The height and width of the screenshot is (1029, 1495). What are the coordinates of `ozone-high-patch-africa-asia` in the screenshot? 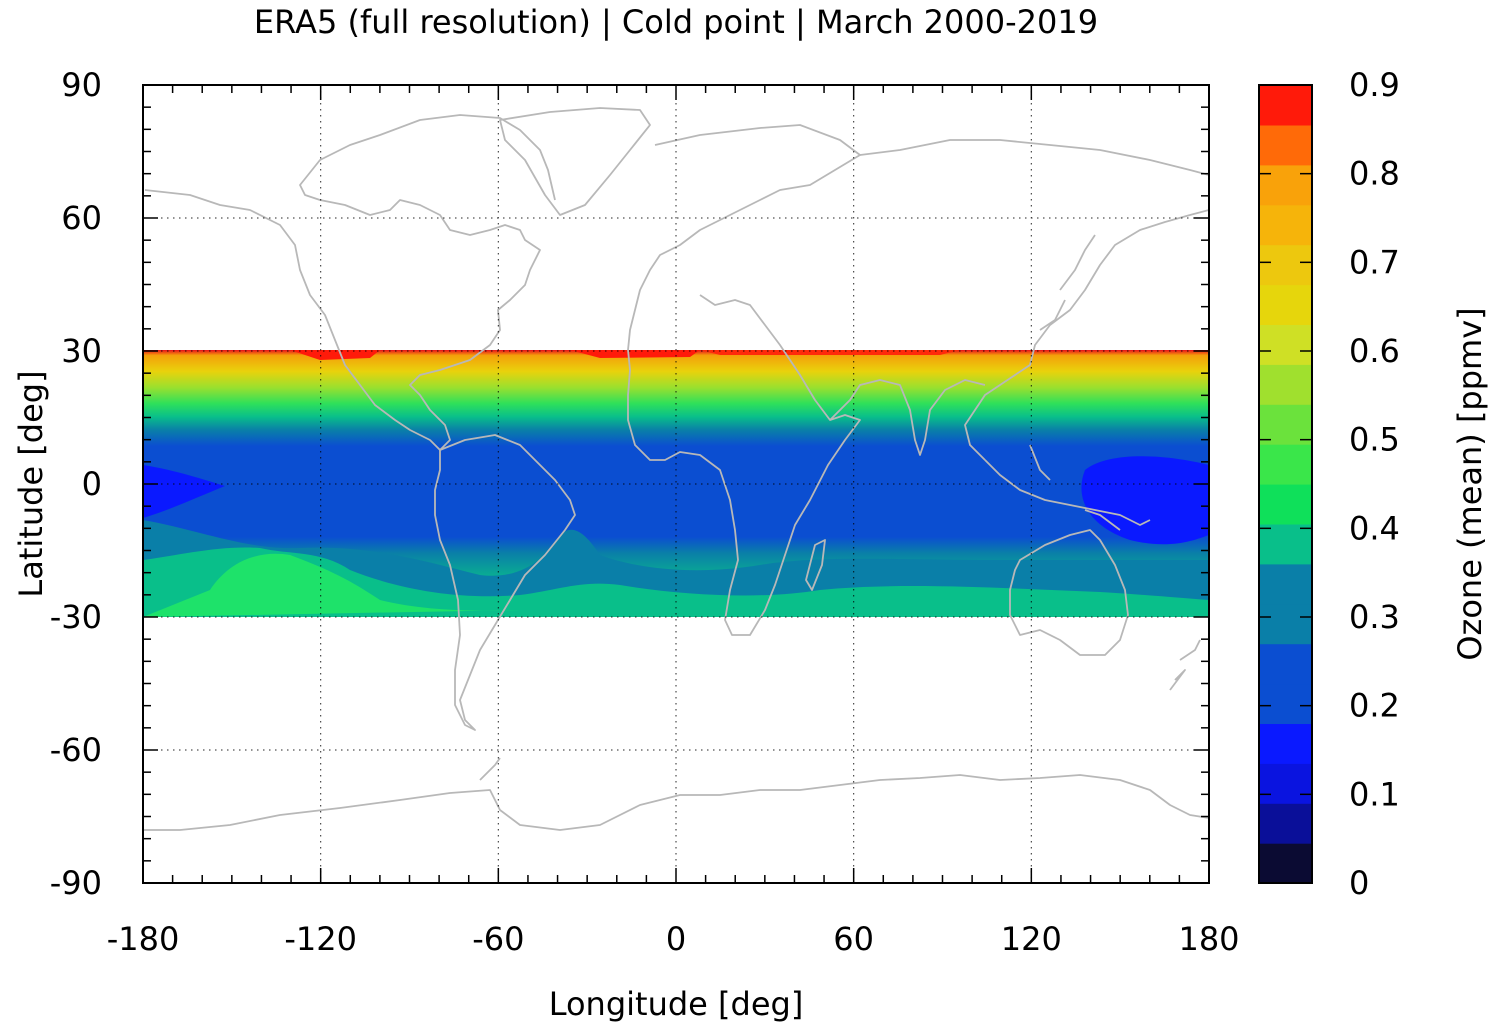 It's located at (830, 352).